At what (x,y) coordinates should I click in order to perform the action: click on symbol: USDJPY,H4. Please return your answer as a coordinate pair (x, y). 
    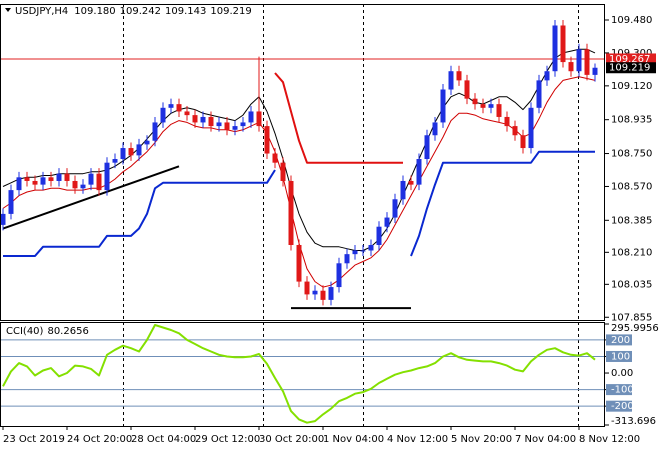
    Looking at the image, I should click on (41, 11).